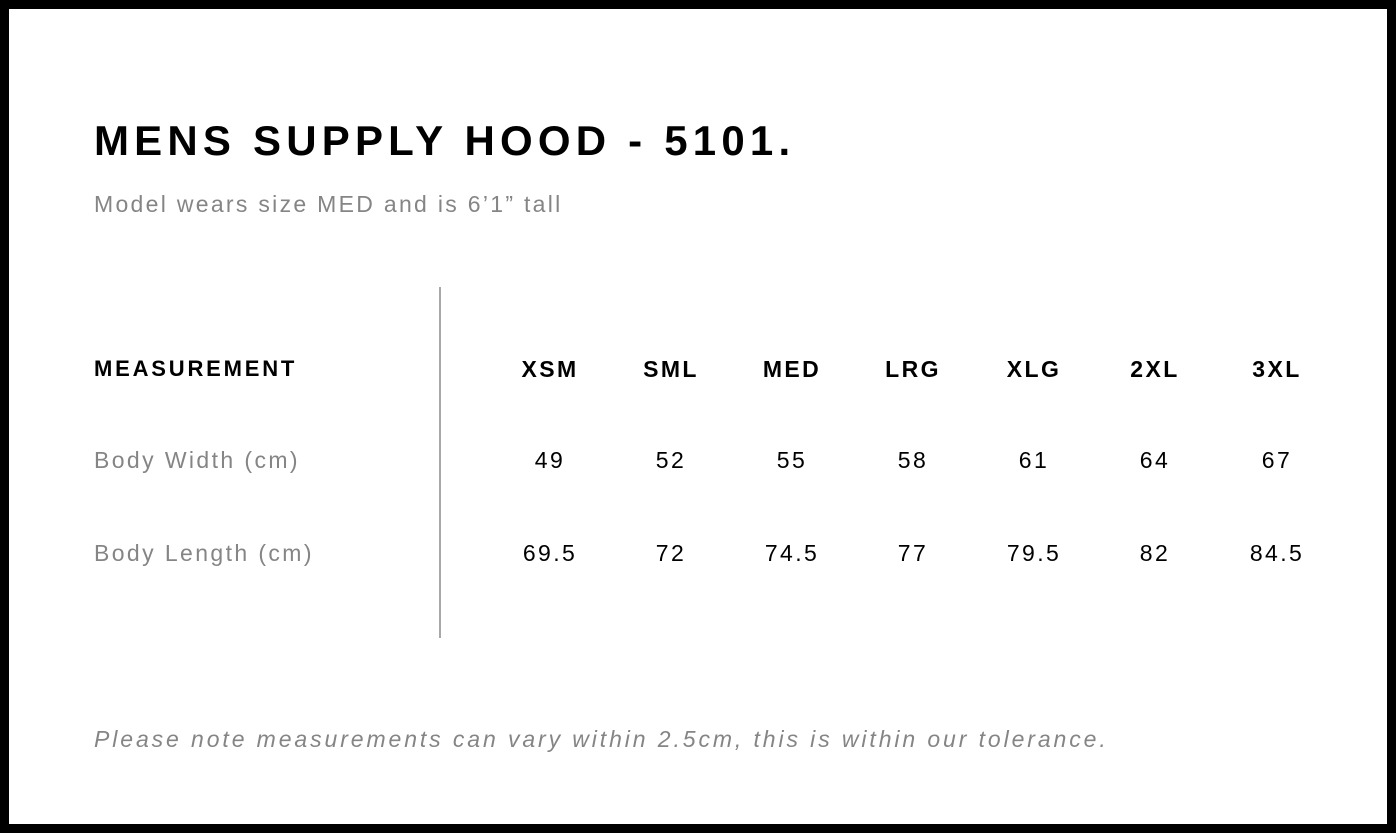 This screenshot has height=833, width=1396. I want to click on table-cell: 61, so click(1034, 460).